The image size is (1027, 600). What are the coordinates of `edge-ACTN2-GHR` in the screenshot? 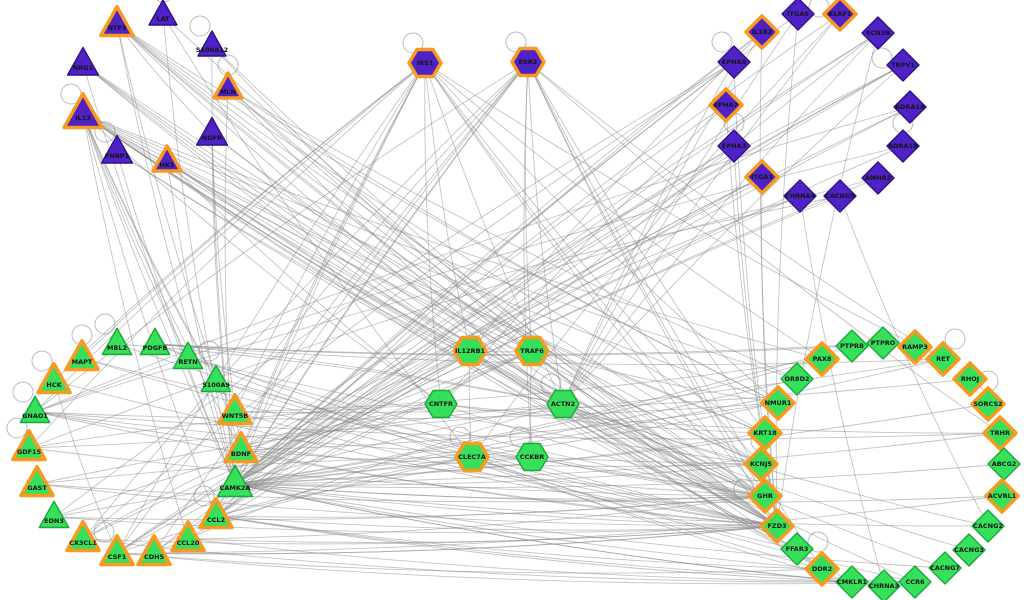 It's located at (664, 450).